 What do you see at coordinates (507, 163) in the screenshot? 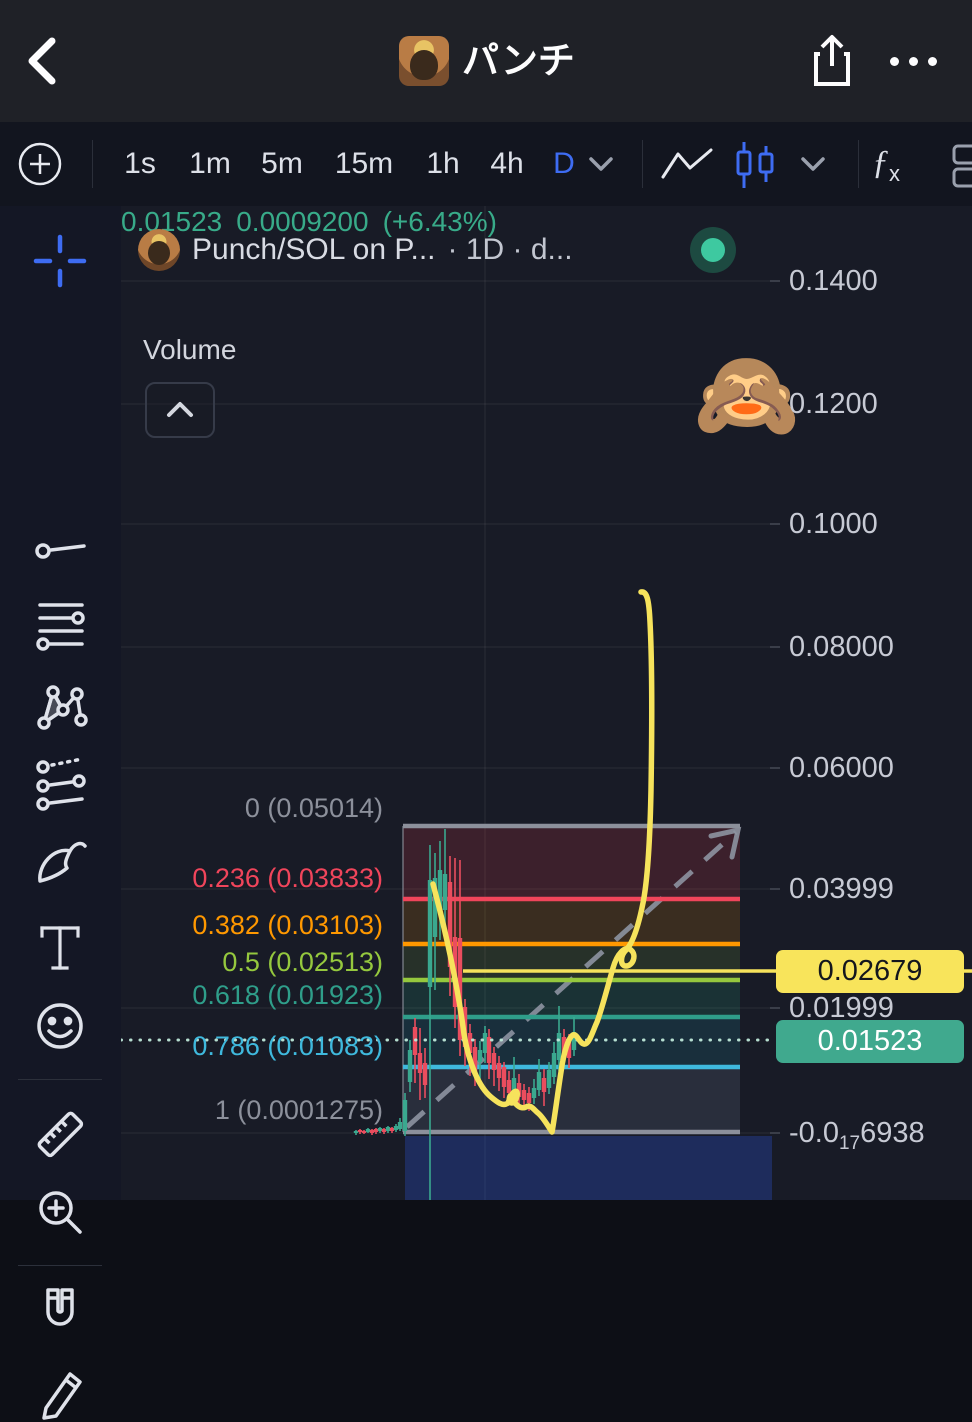
I see `timeframe-4h: 4h` at bounding box center [507, 163].